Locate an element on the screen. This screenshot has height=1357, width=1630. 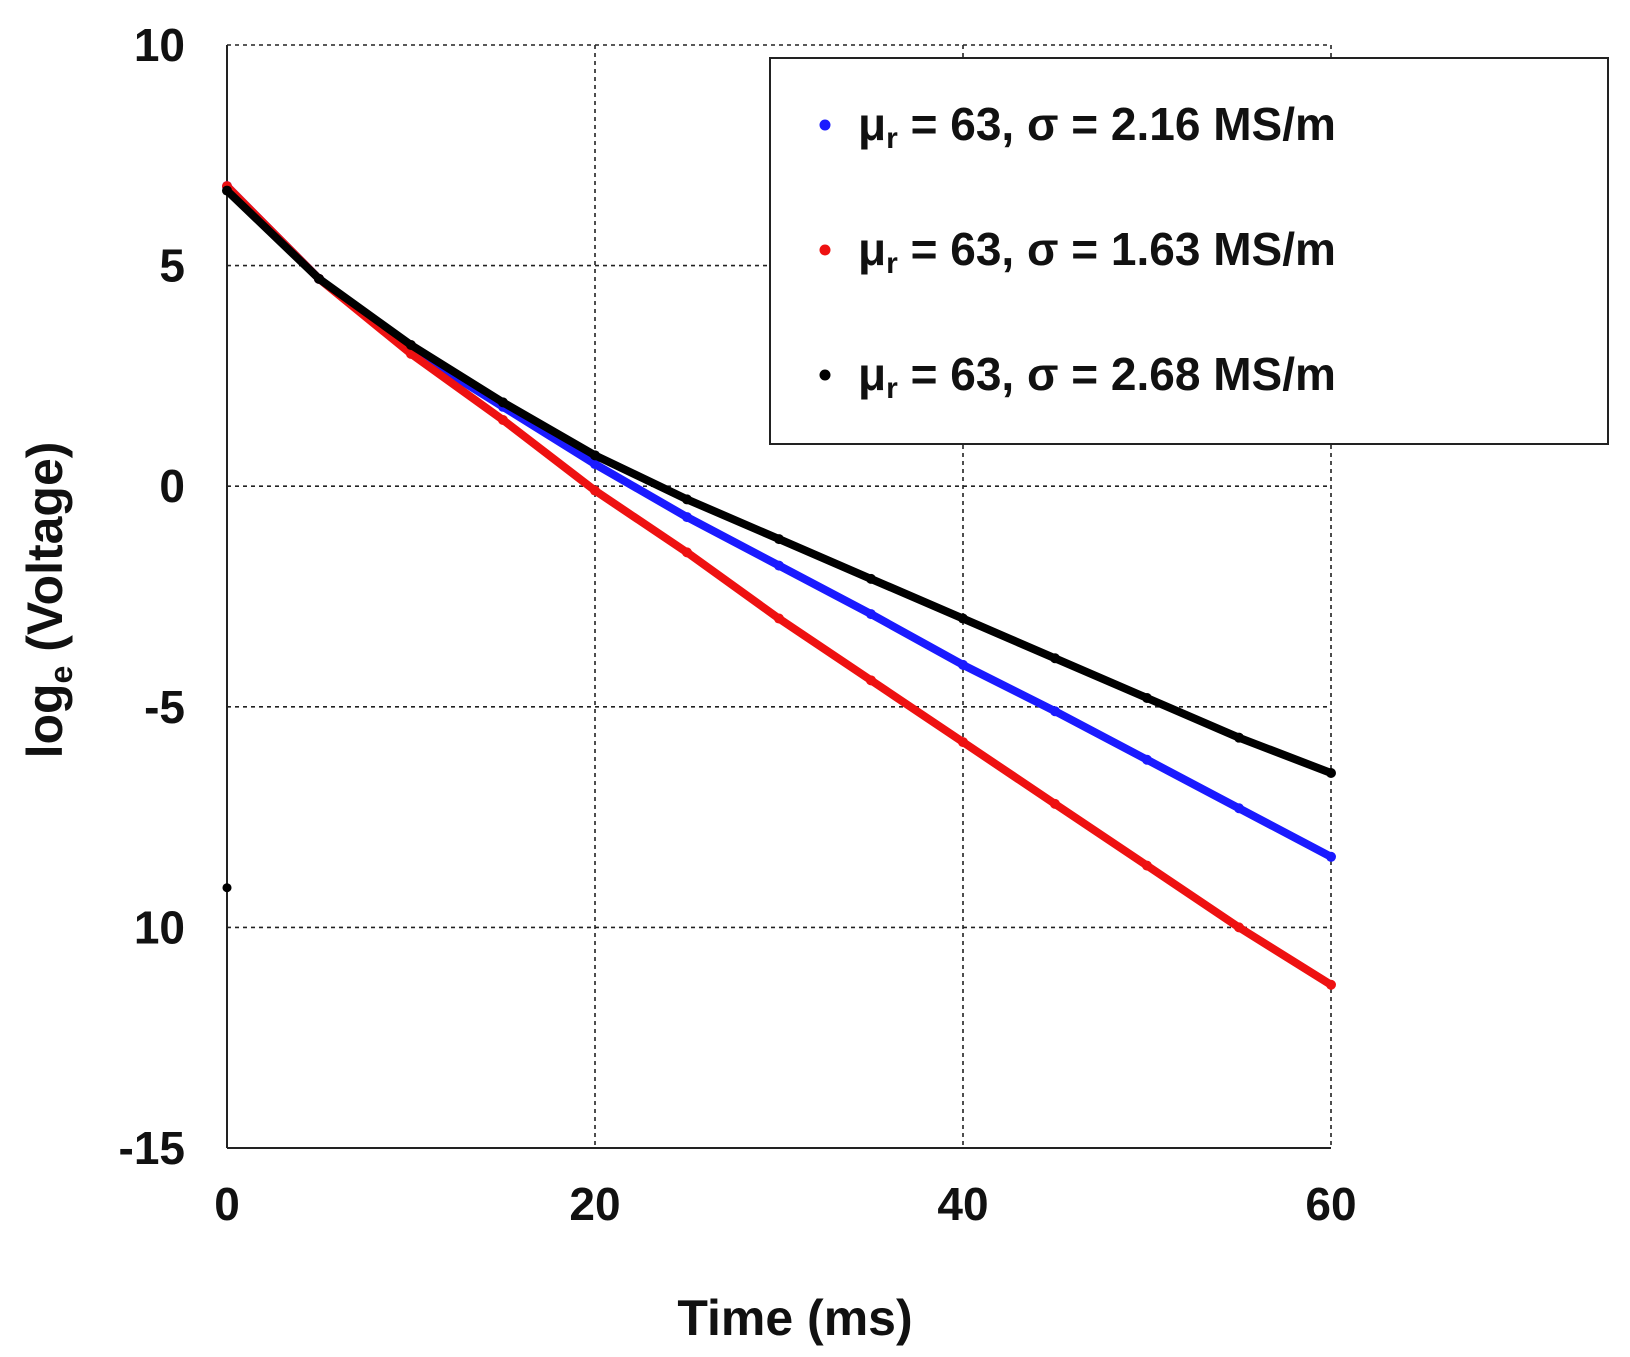
legend-label-suffix: = 63, σ = 2.68 MS/m is located at coordinates (1117, 374).